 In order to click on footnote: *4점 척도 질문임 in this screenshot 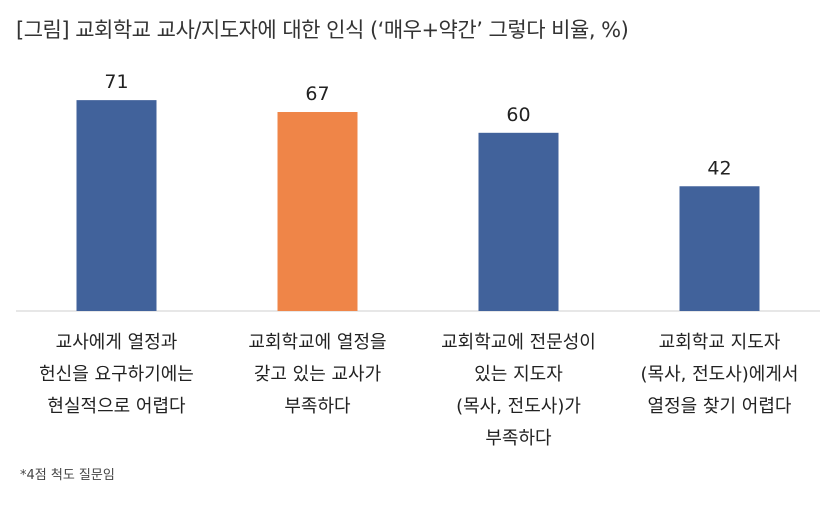, I will do `click(67, 475)`.